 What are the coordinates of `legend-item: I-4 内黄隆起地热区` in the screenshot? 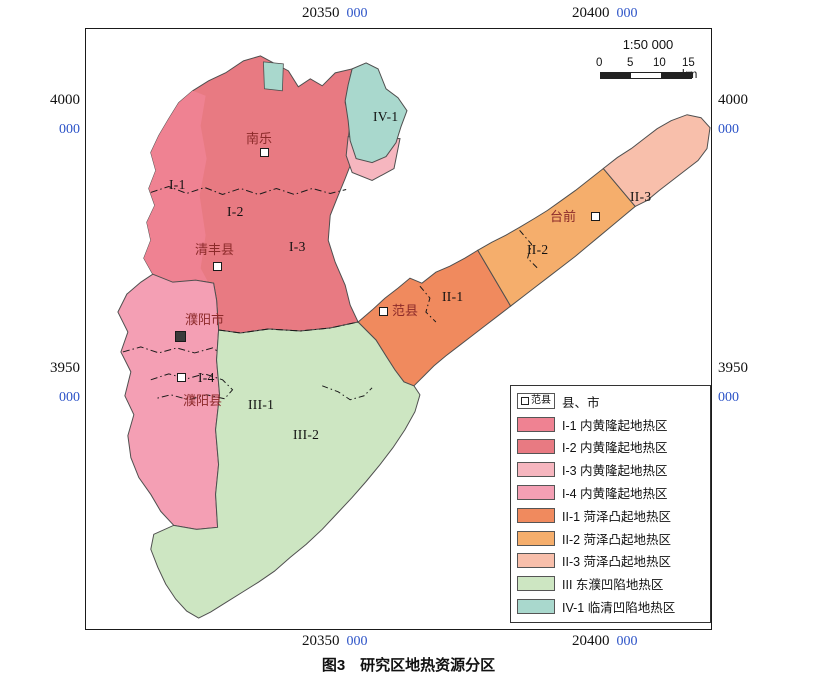 It's located at (610, 493).